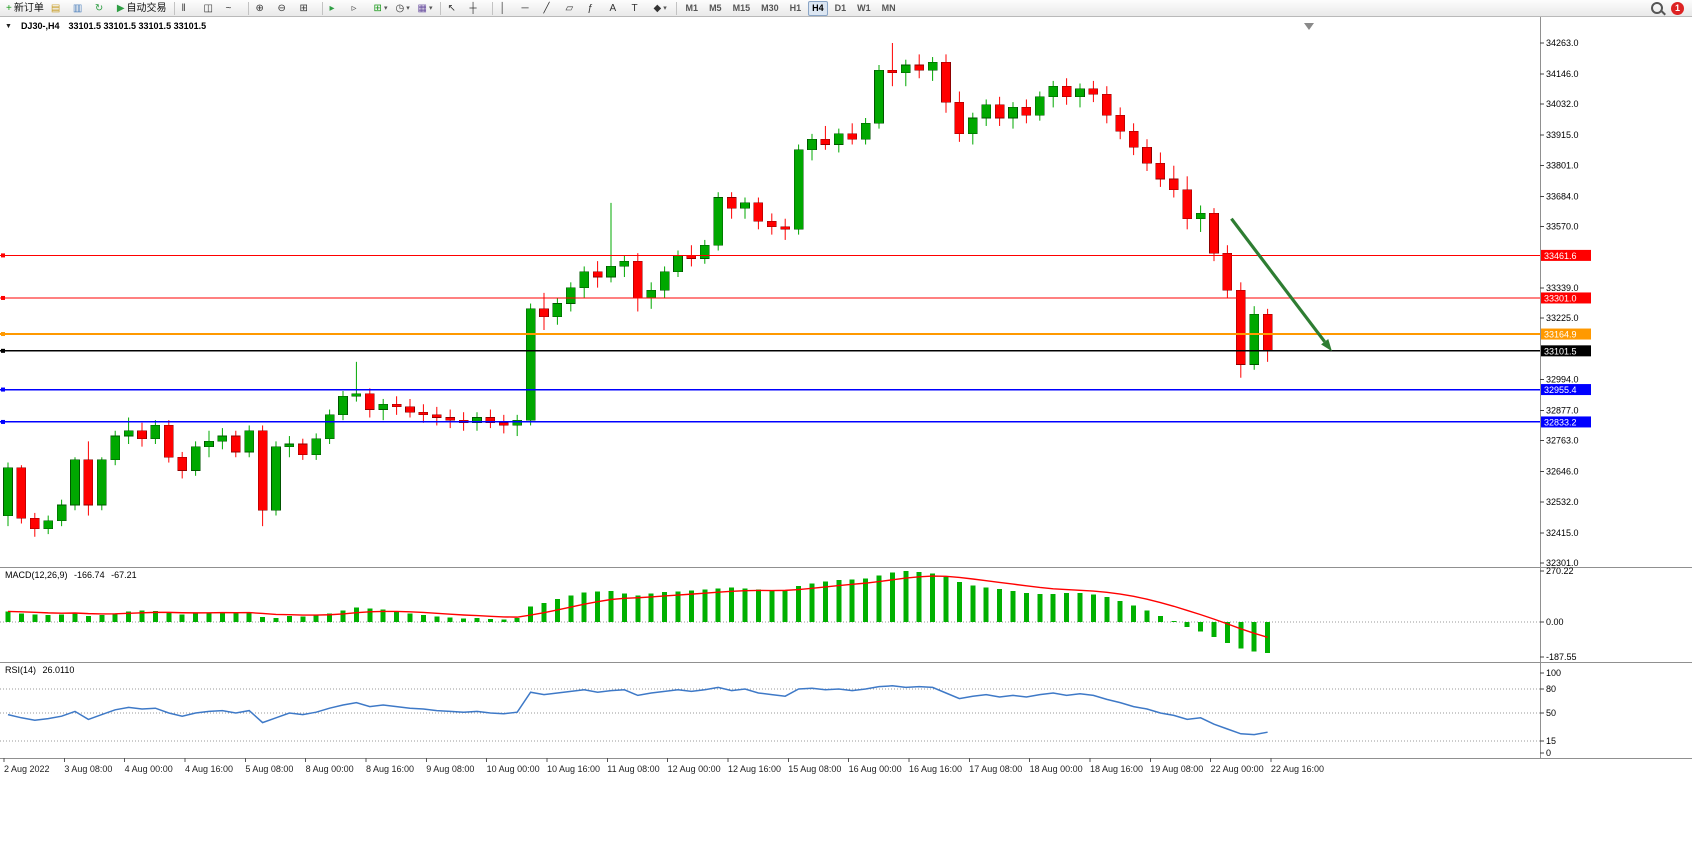 The width and height of the screenshot is (1692, 842). What do you see at coordinates (741, 7) in the screenshot?
I see `timeframe-button-m15: M15` at bounding box center [741, 7].